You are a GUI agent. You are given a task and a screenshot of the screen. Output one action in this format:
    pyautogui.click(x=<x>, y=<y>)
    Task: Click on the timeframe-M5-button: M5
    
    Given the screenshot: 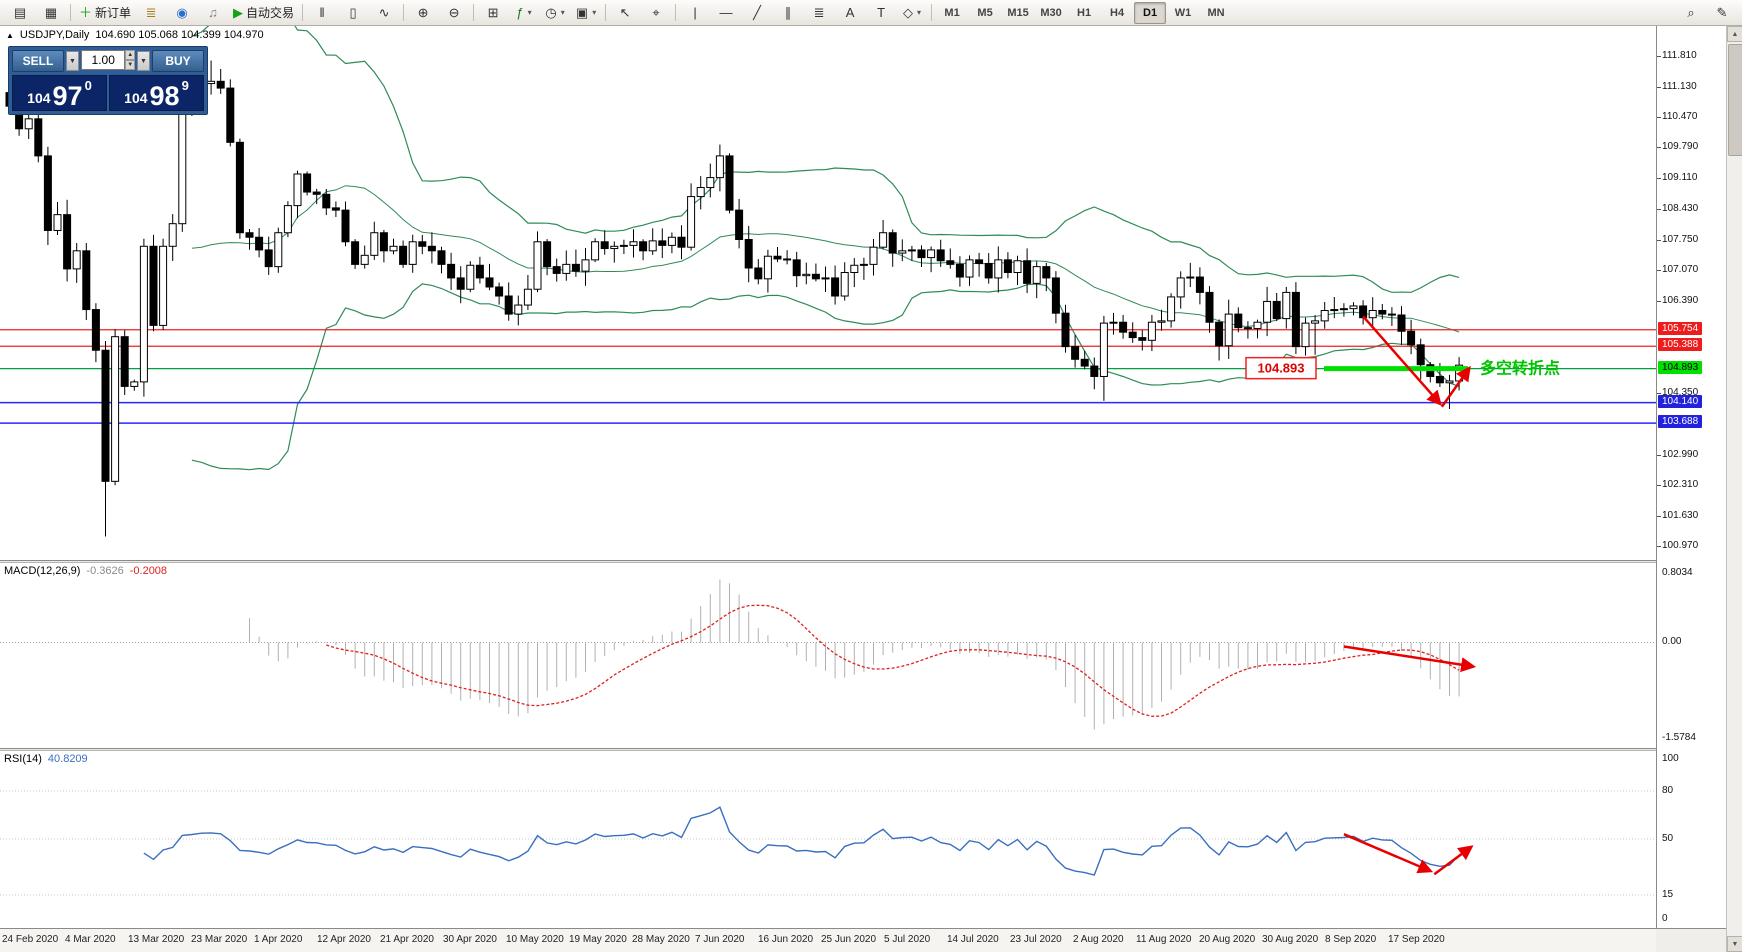 What is the action you would take?
    pyautogui.click(x=985, y=12)
    